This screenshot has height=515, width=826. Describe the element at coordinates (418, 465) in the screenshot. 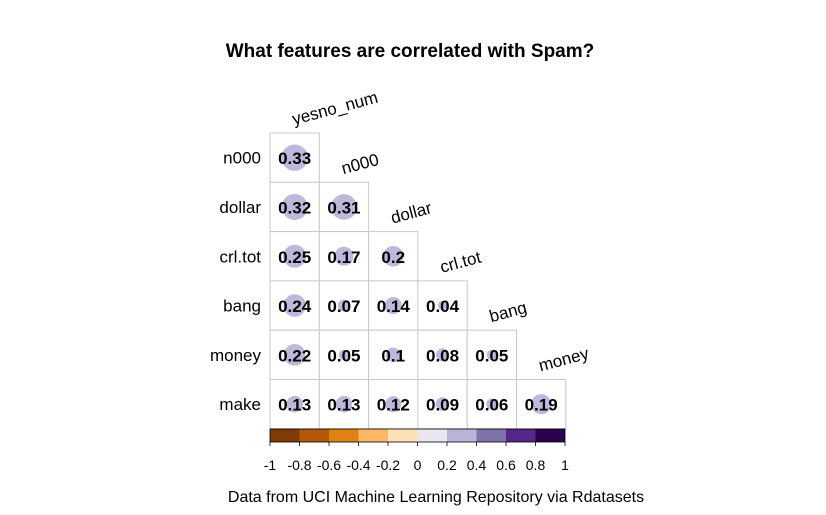

I see `legend-tick-label: 0` at that location.